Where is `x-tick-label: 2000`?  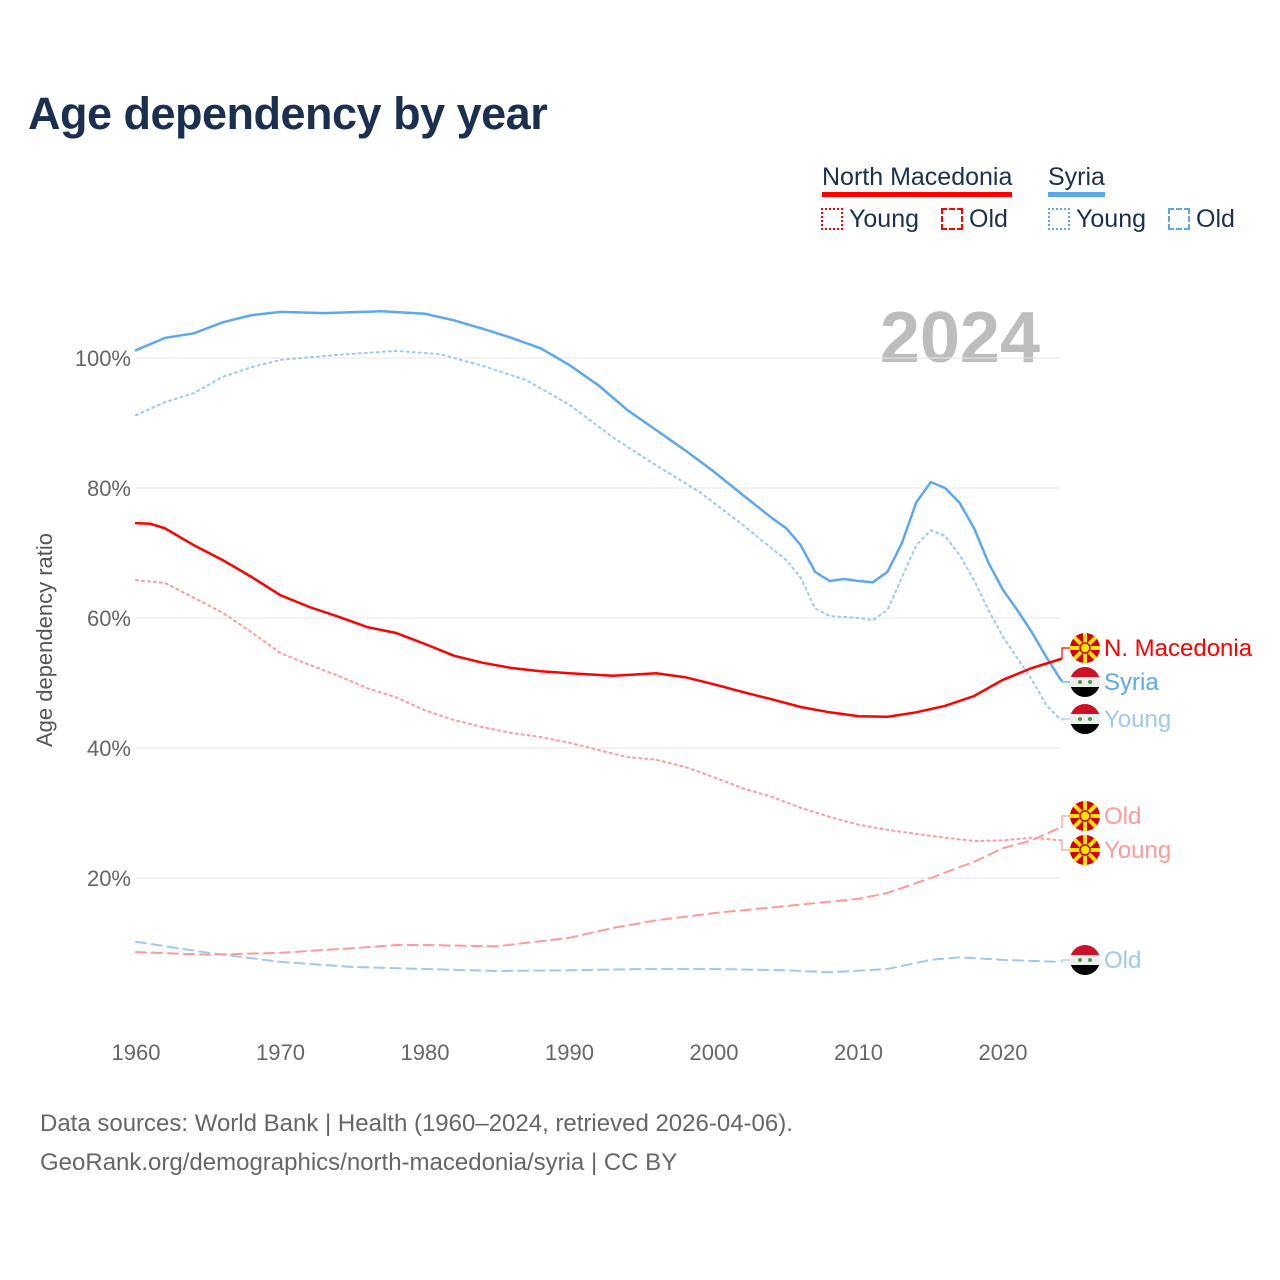 x-tick-label: 2000 is located at coordinates (714, 1052).